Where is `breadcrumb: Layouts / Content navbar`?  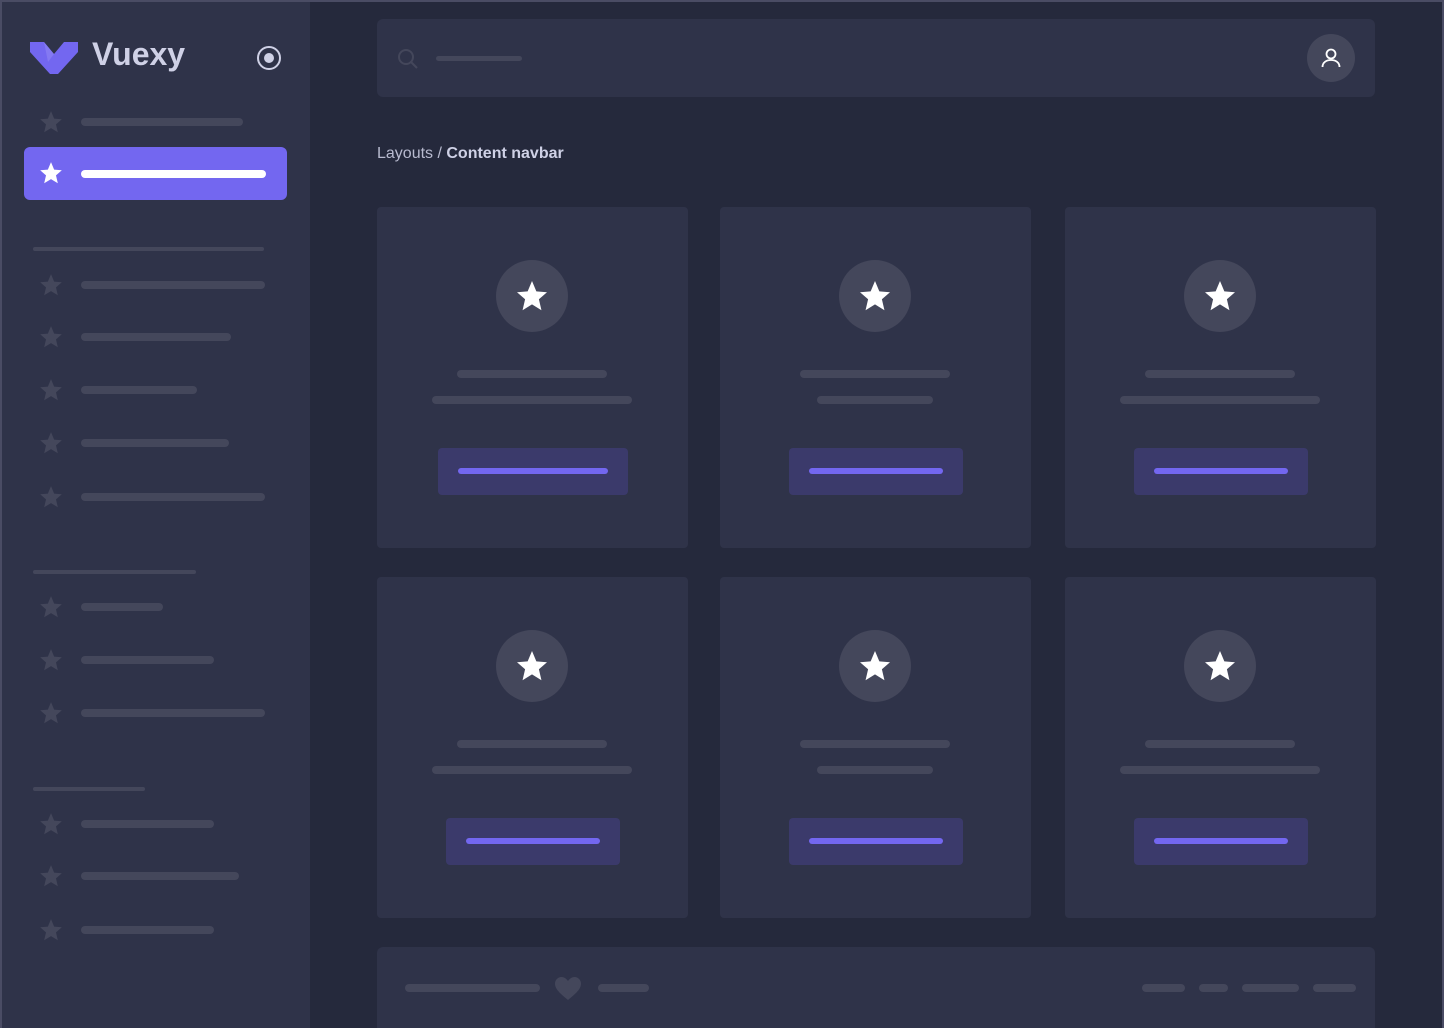 breadcrumb: Layouts / Content navbar is located at coordinates (470, 154).